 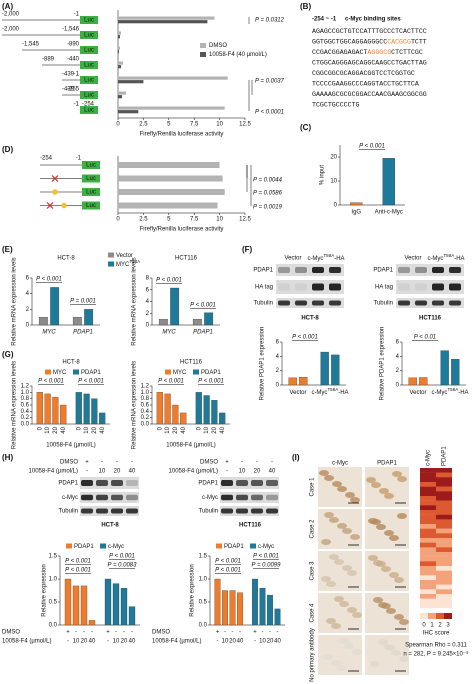 I want to click on legend-label: PDAP1, so click(x=91, y=373).